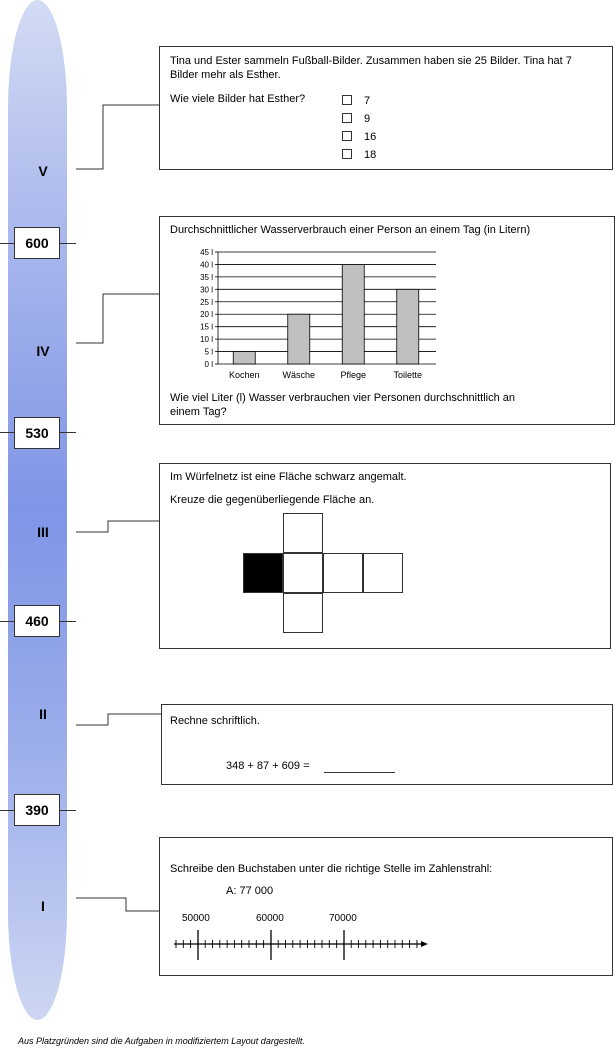 Image resolution: width=615 pixels, height=1050 pixels. I want to click on number-line, so click(310, 944).